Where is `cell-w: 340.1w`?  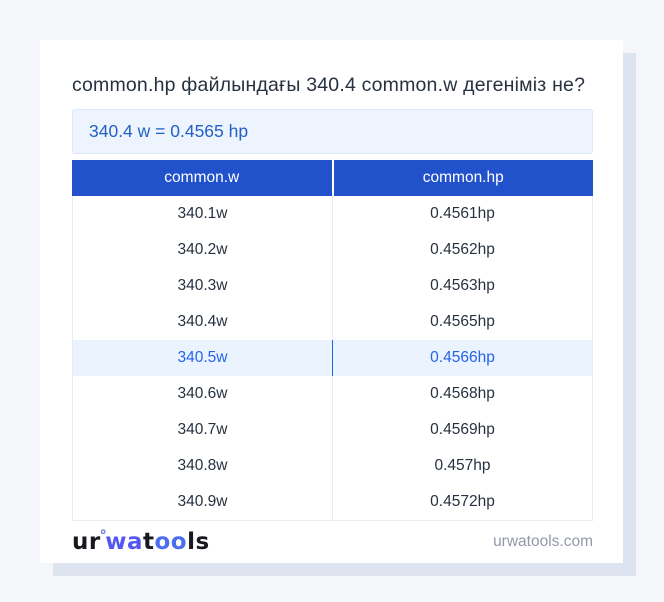
cell-w: 340.1w is located at coordinates (203, 214).